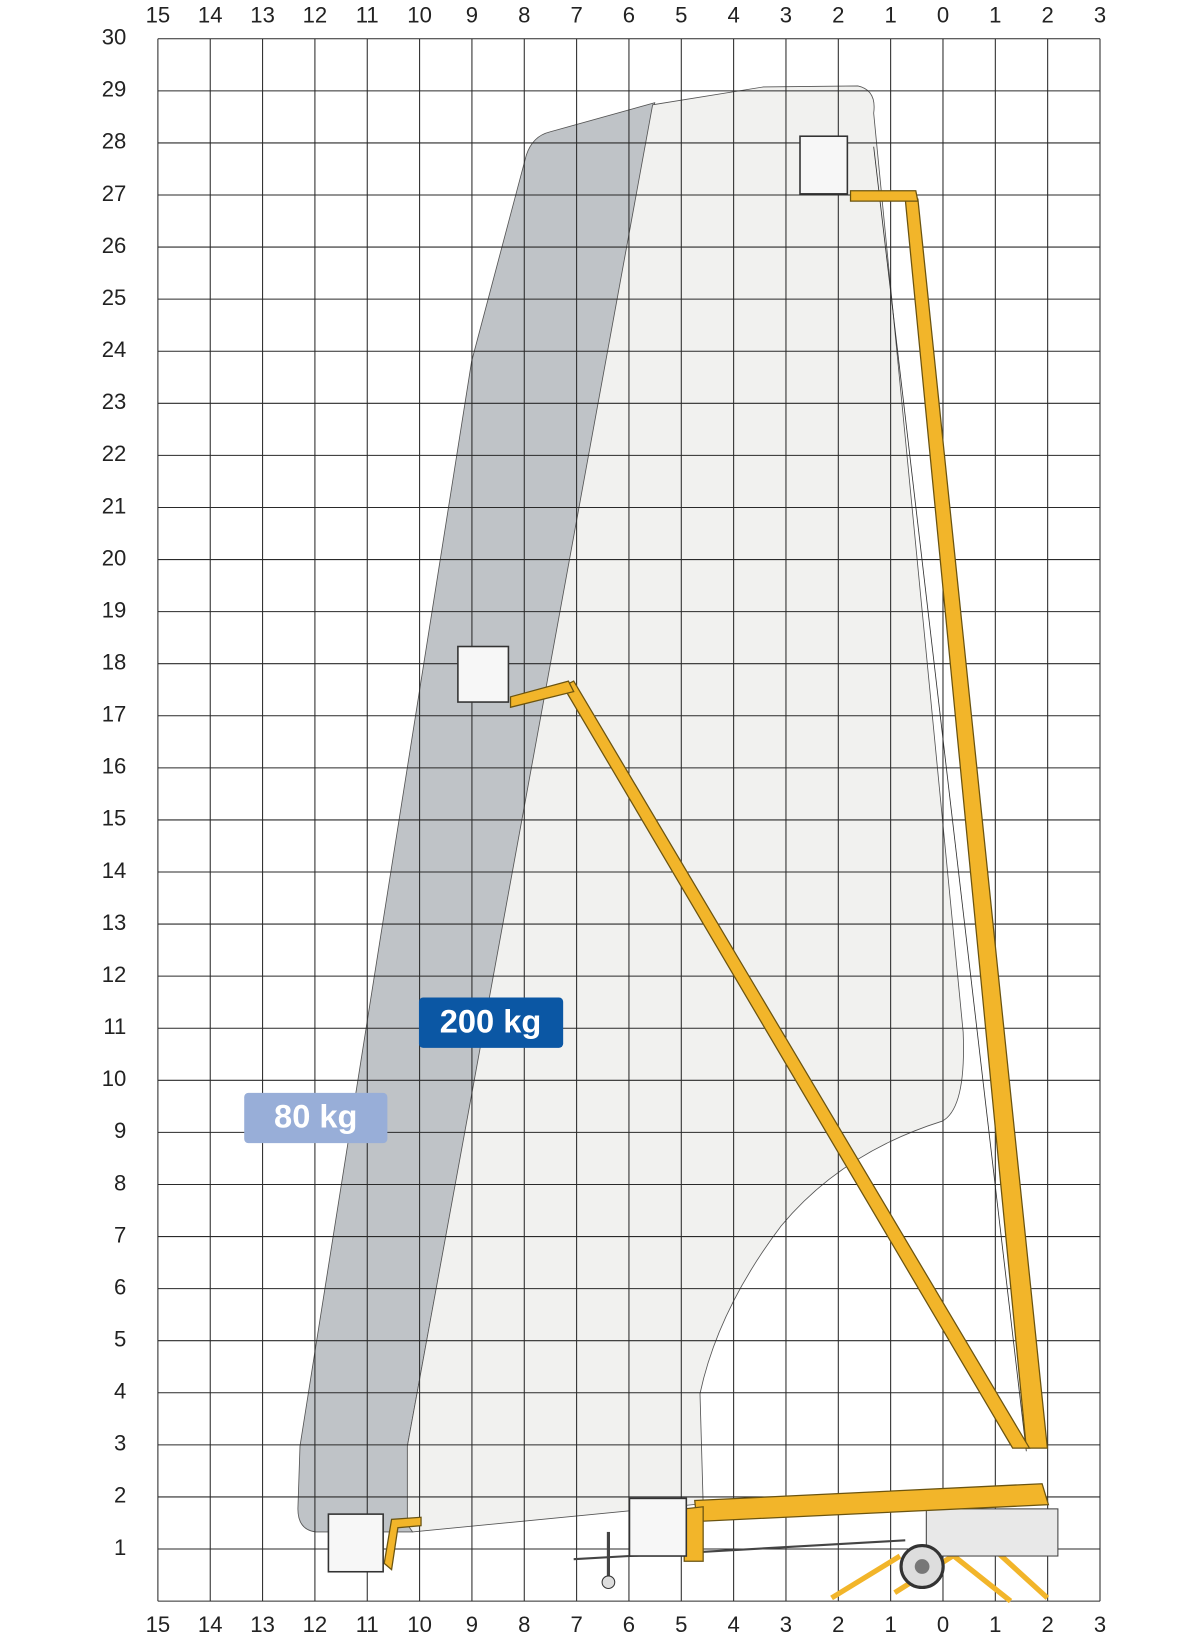 The image size is (1200, 1643). I want to click on left-axis-label: 12, so click(114, 974).